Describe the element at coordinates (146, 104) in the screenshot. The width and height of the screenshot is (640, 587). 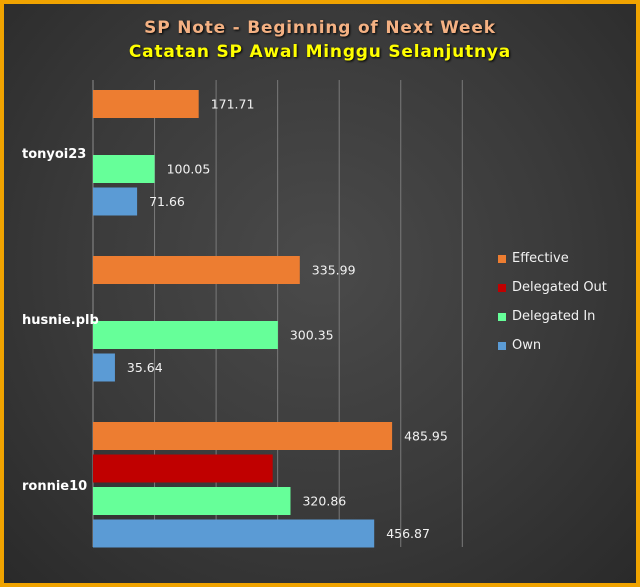
I see `bar-effective-tonyoi23` at that location.